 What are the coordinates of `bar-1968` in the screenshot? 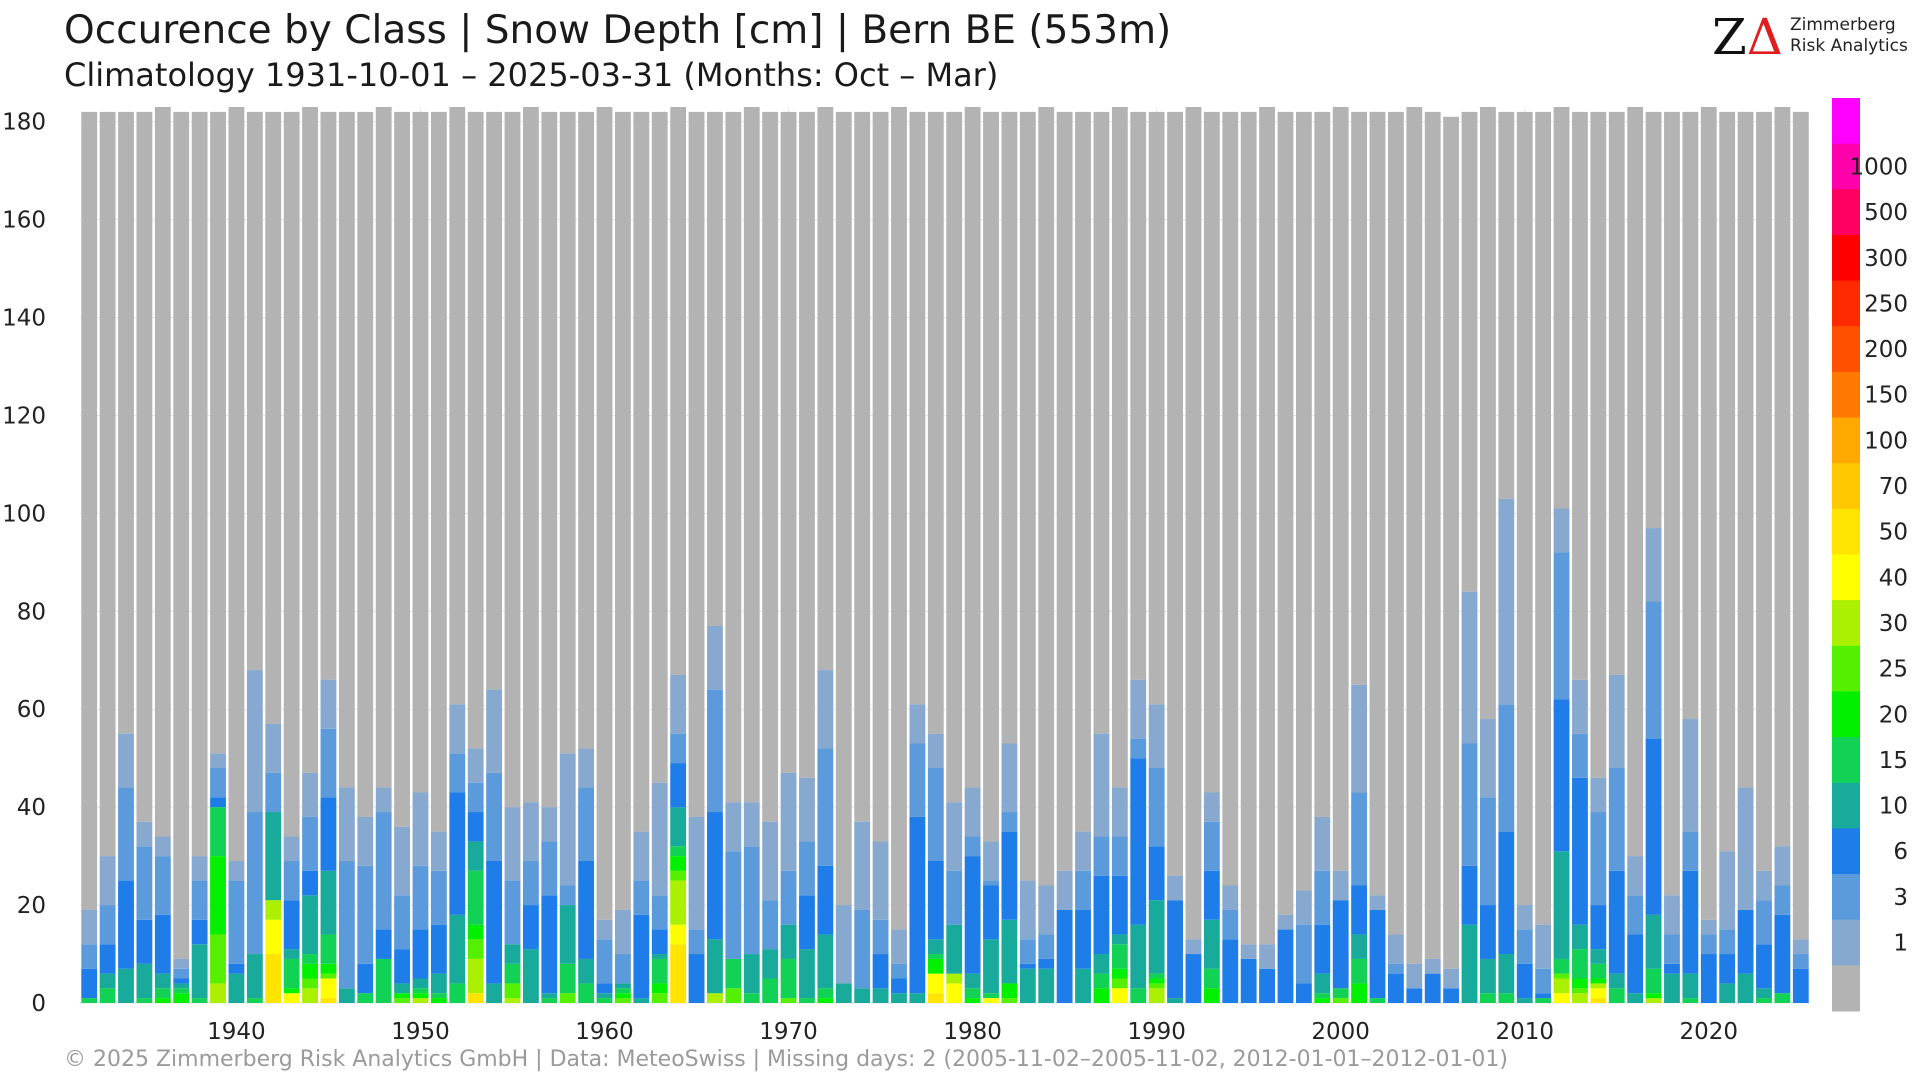 It's located at (751, 555).